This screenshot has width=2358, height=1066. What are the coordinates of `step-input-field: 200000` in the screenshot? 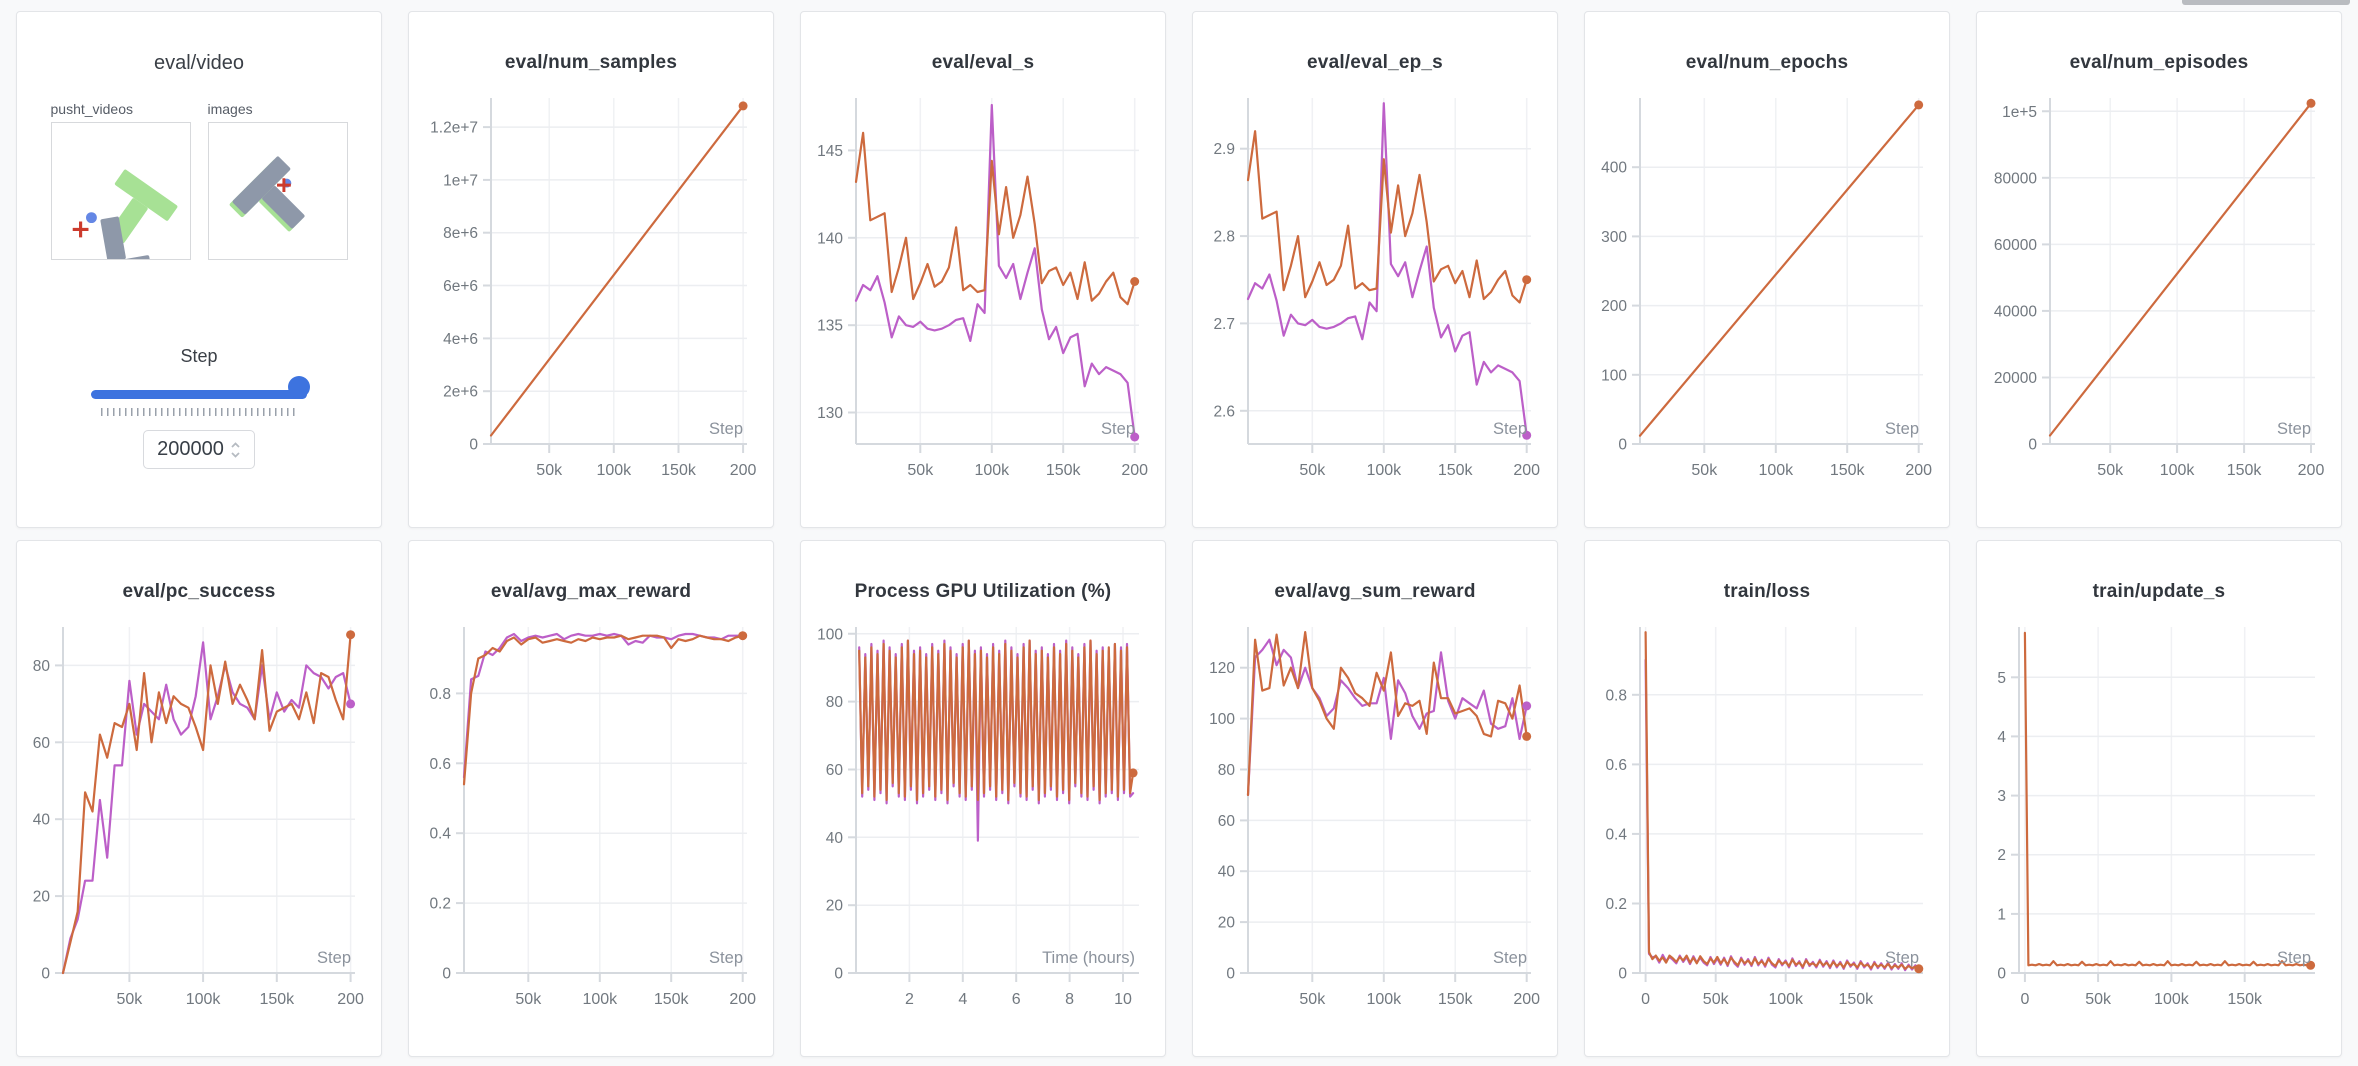 It's located at (199, 449).